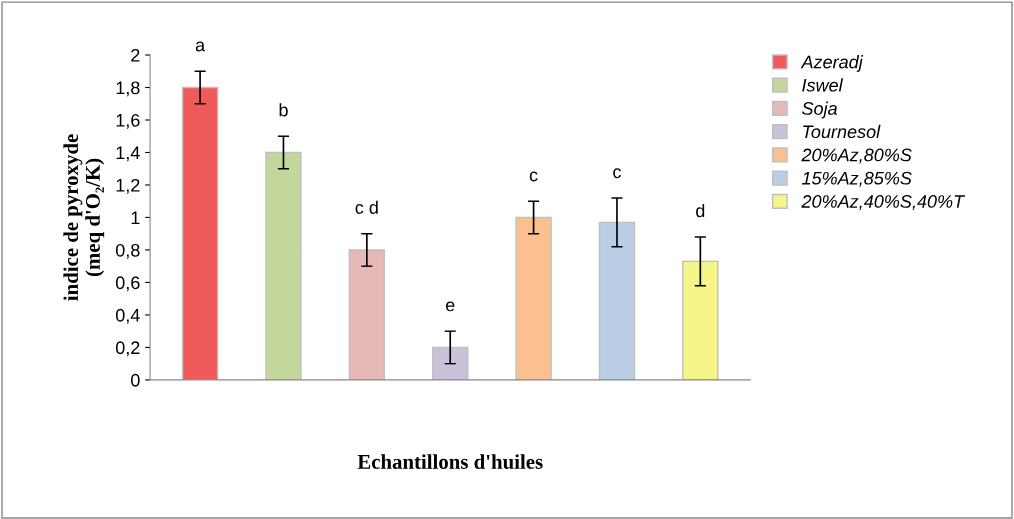  Describe the element at coordinates (127, 284) in the screenshot. I see `y-tick-label: 0,6` at that location.